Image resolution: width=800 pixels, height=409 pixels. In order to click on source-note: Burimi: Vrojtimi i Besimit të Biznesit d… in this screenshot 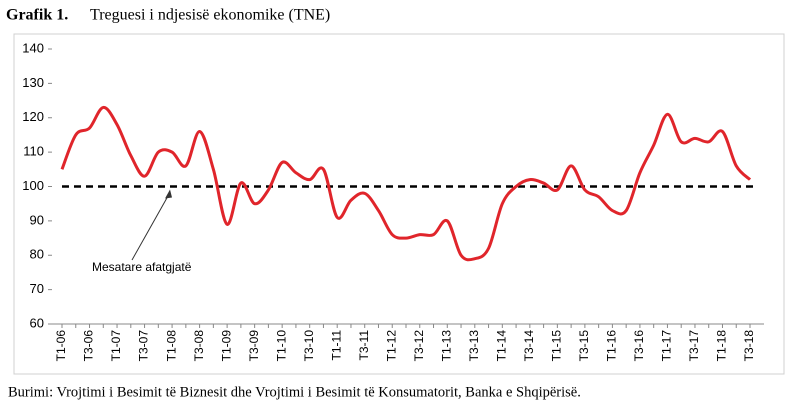, I will do `click(294, 392)`.